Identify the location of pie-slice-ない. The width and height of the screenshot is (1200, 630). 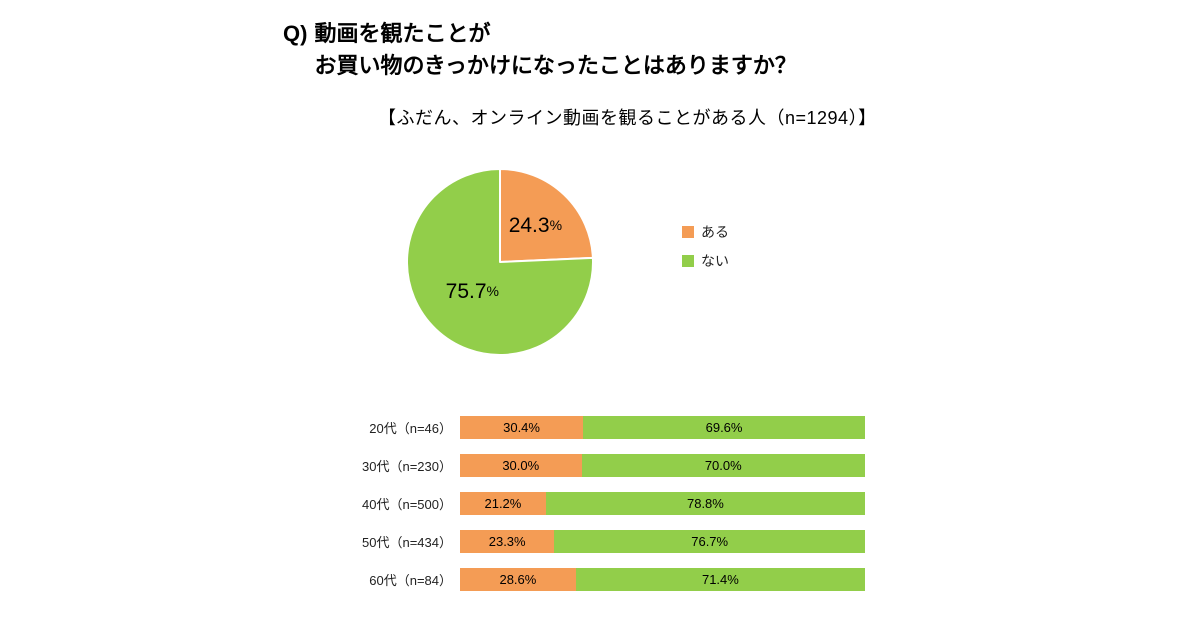
(500, 262).